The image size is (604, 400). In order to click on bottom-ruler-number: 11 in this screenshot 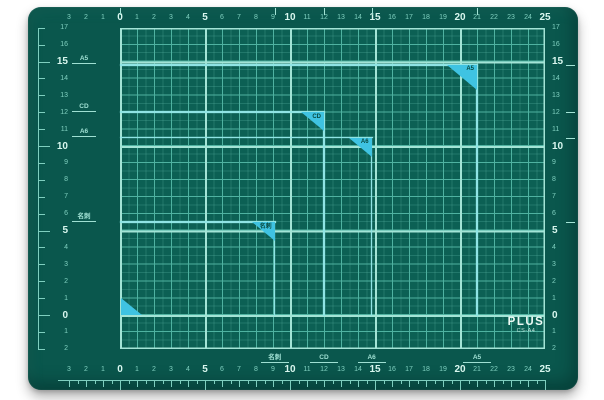, I will do `click(307, 369)`.